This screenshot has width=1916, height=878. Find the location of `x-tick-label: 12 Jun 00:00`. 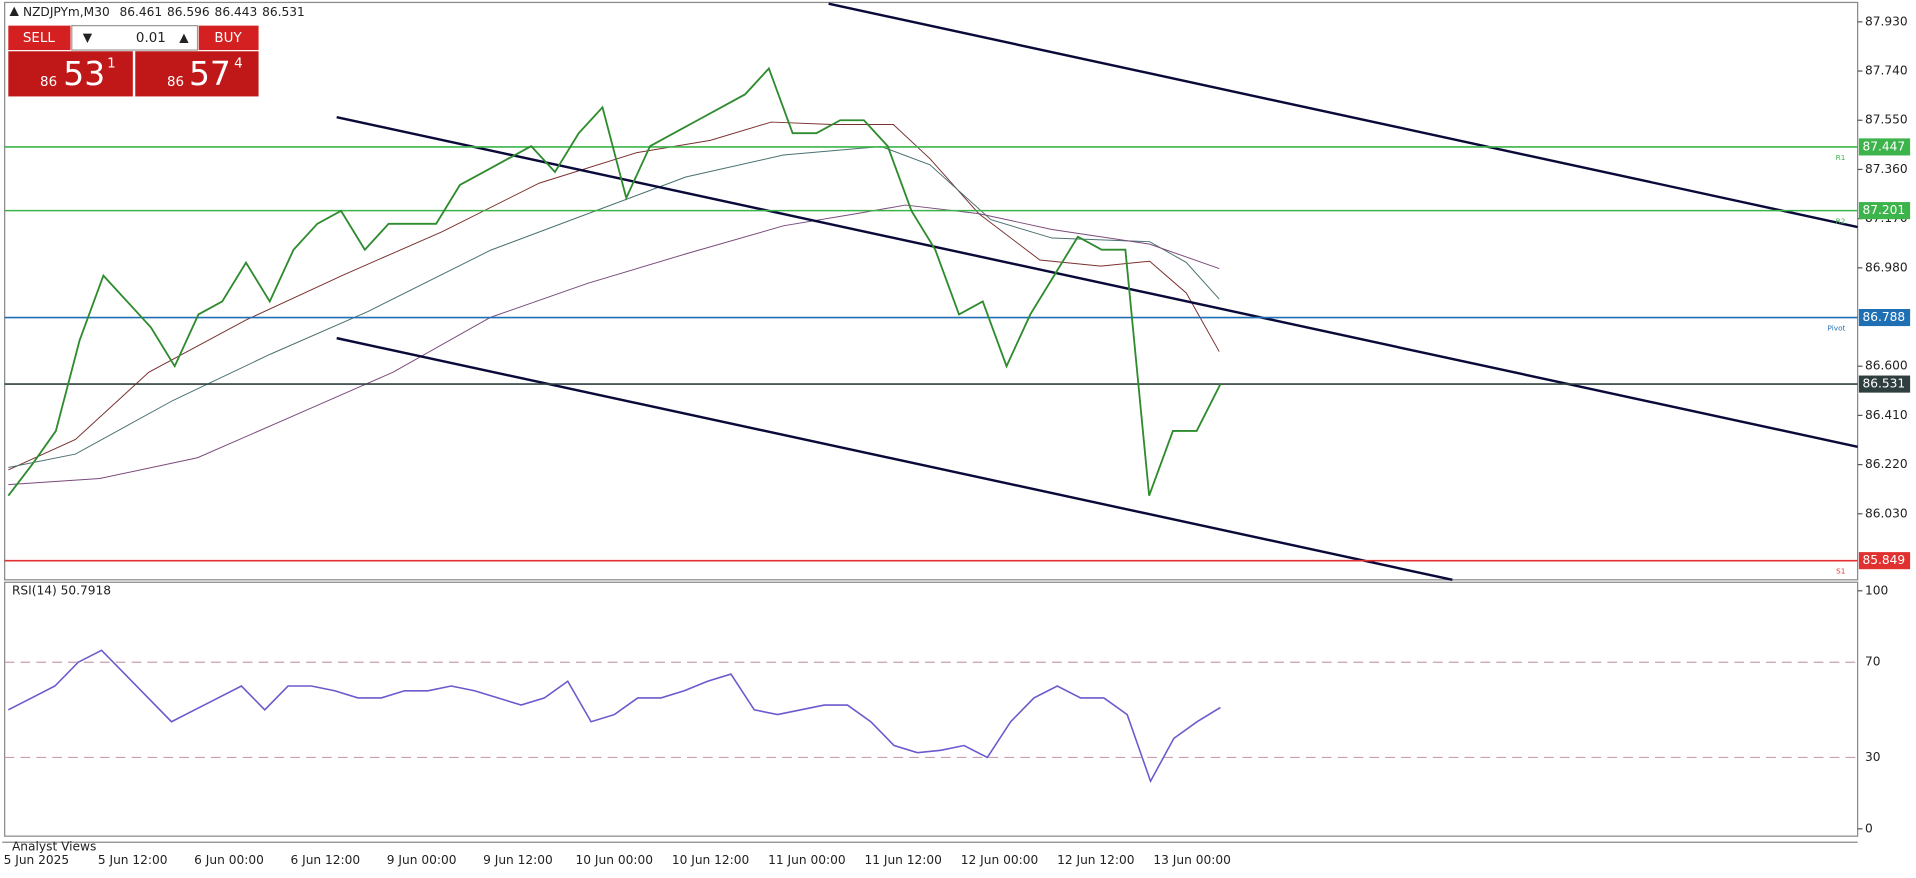

x-tick-label: 12 Jun 00:00 is located at coordinates (999, 860).